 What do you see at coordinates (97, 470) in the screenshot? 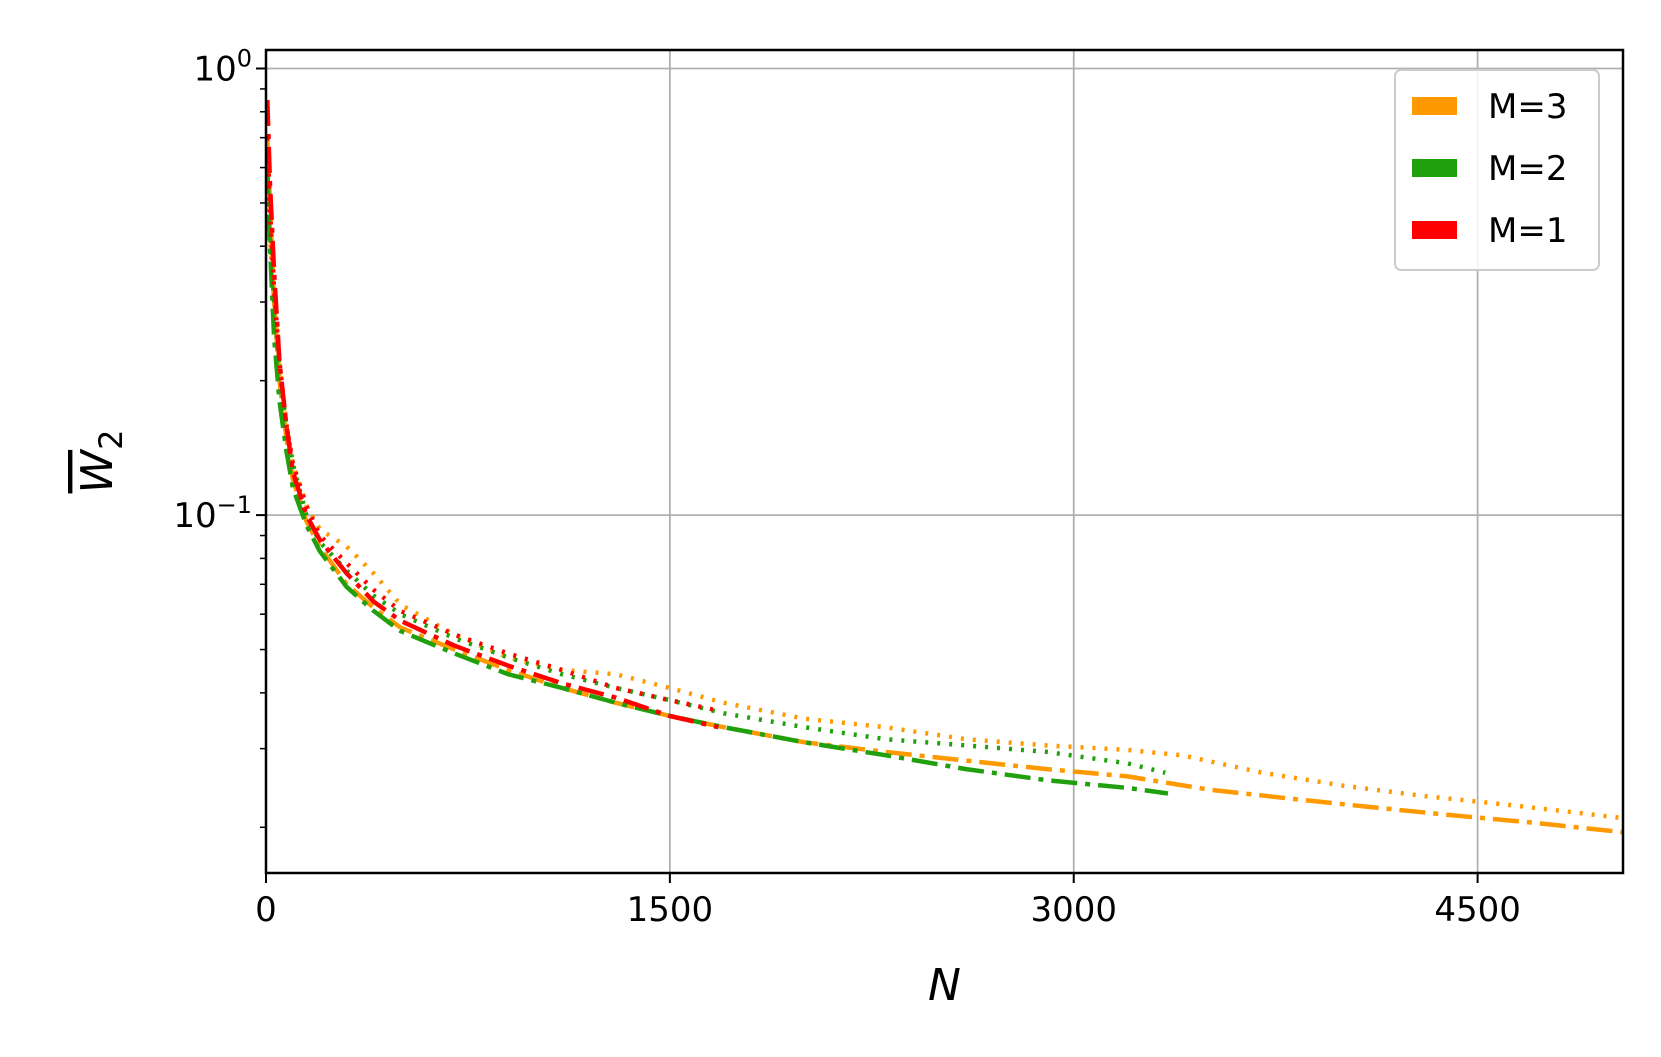
I see `y-axis-title-main: W` at bounding box center [97, 470].